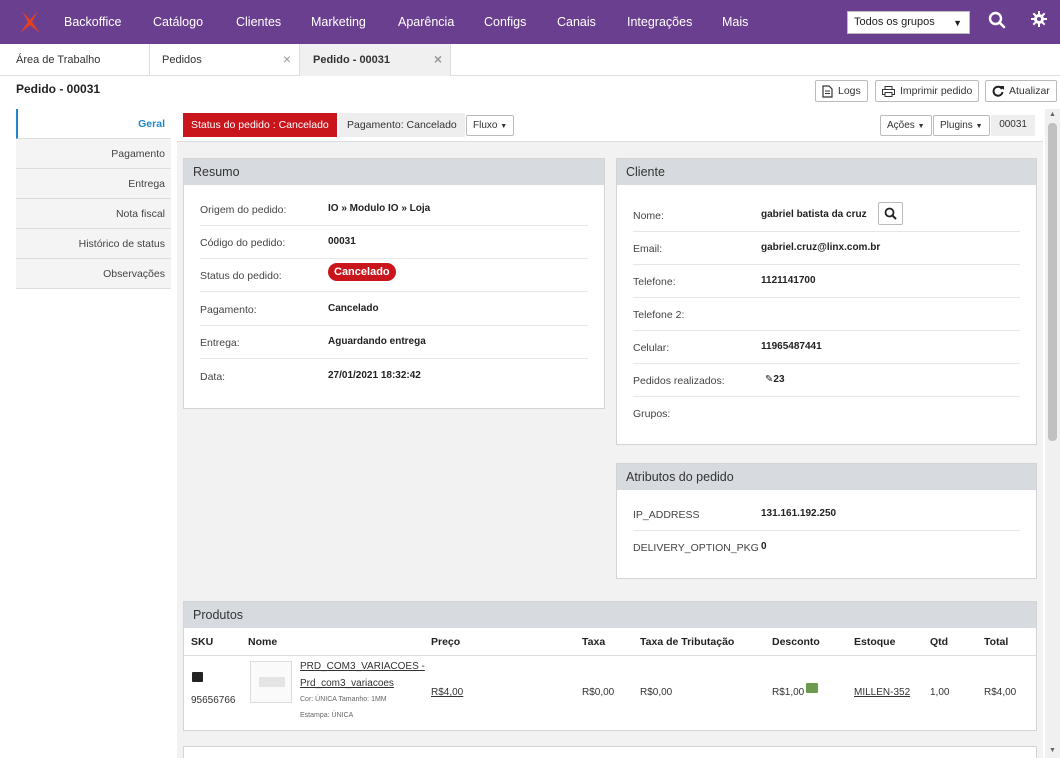  Describe the element at coordinates (426, 22) in the screenshot. I see `nav-aparencia: Aparência` at that location.